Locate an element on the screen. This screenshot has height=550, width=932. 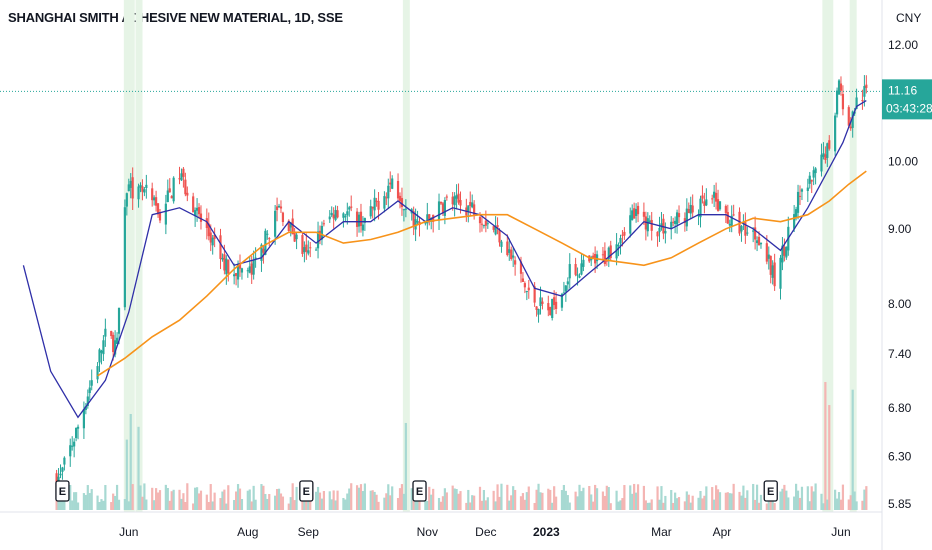
currency-label: CNY is located at coordinates (908, 18).